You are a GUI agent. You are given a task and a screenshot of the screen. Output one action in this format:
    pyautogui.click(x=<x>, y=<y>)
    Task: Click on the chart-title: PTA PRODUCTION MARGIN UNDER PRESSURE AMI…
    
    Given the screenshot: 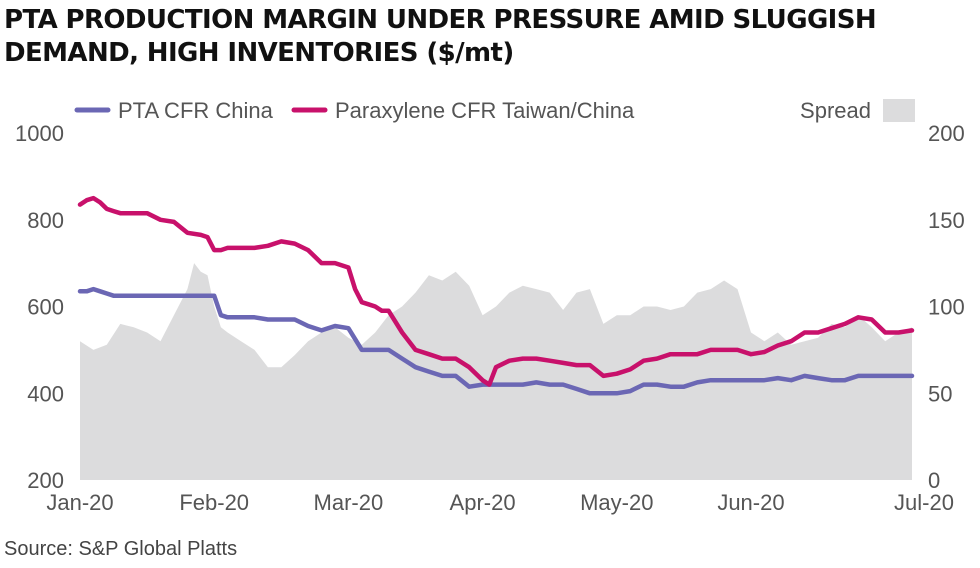 What is the action you would take?
    pyautogui.click(x=484, y=37)
    